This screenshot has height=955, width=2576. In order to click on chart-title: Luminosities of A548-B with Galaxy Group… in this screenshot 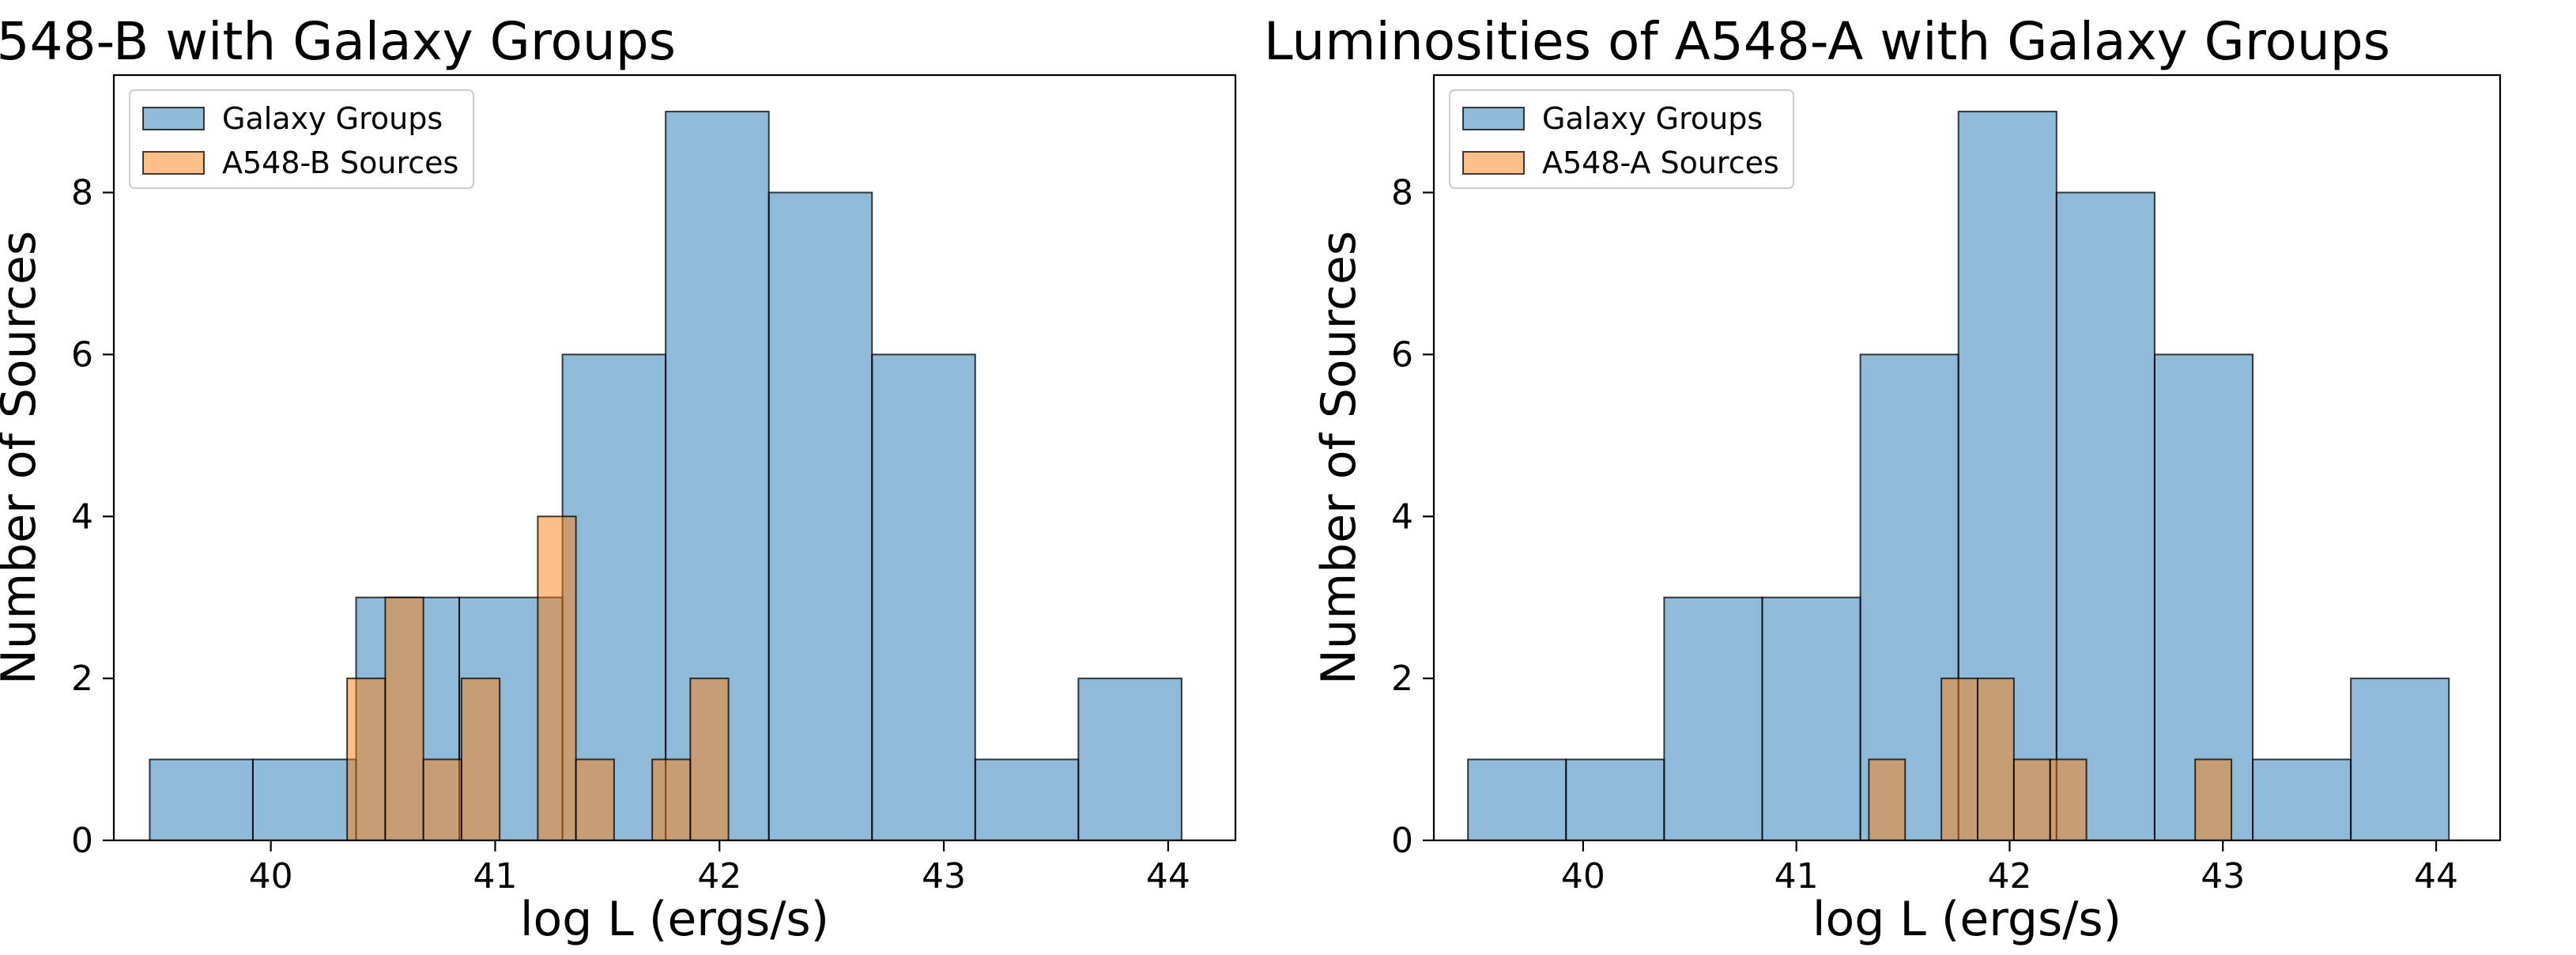, I will do `click(338, 41)`.